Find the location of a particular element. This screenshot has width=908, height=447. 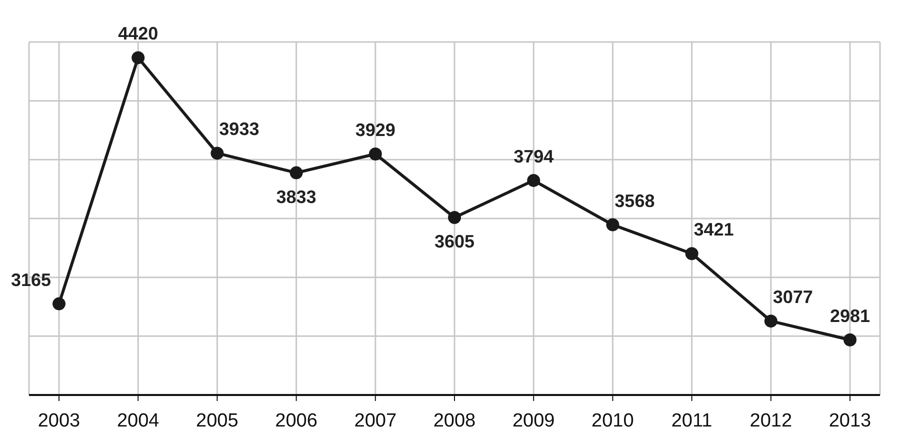

x-tick-label: 2004 is located at coordinates (138, 421).